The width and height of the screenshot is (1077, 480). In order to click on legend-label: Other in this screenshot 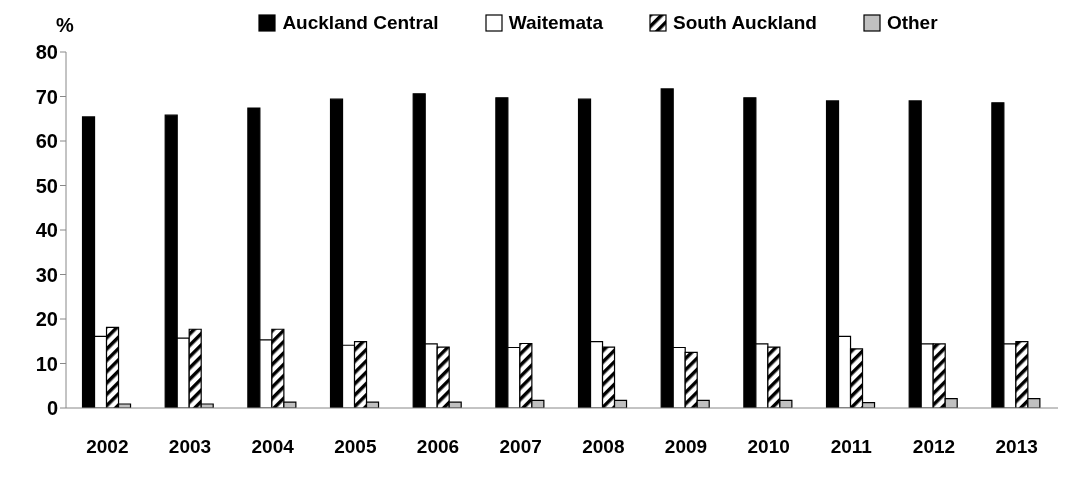, I will do `click(912, 23)`.